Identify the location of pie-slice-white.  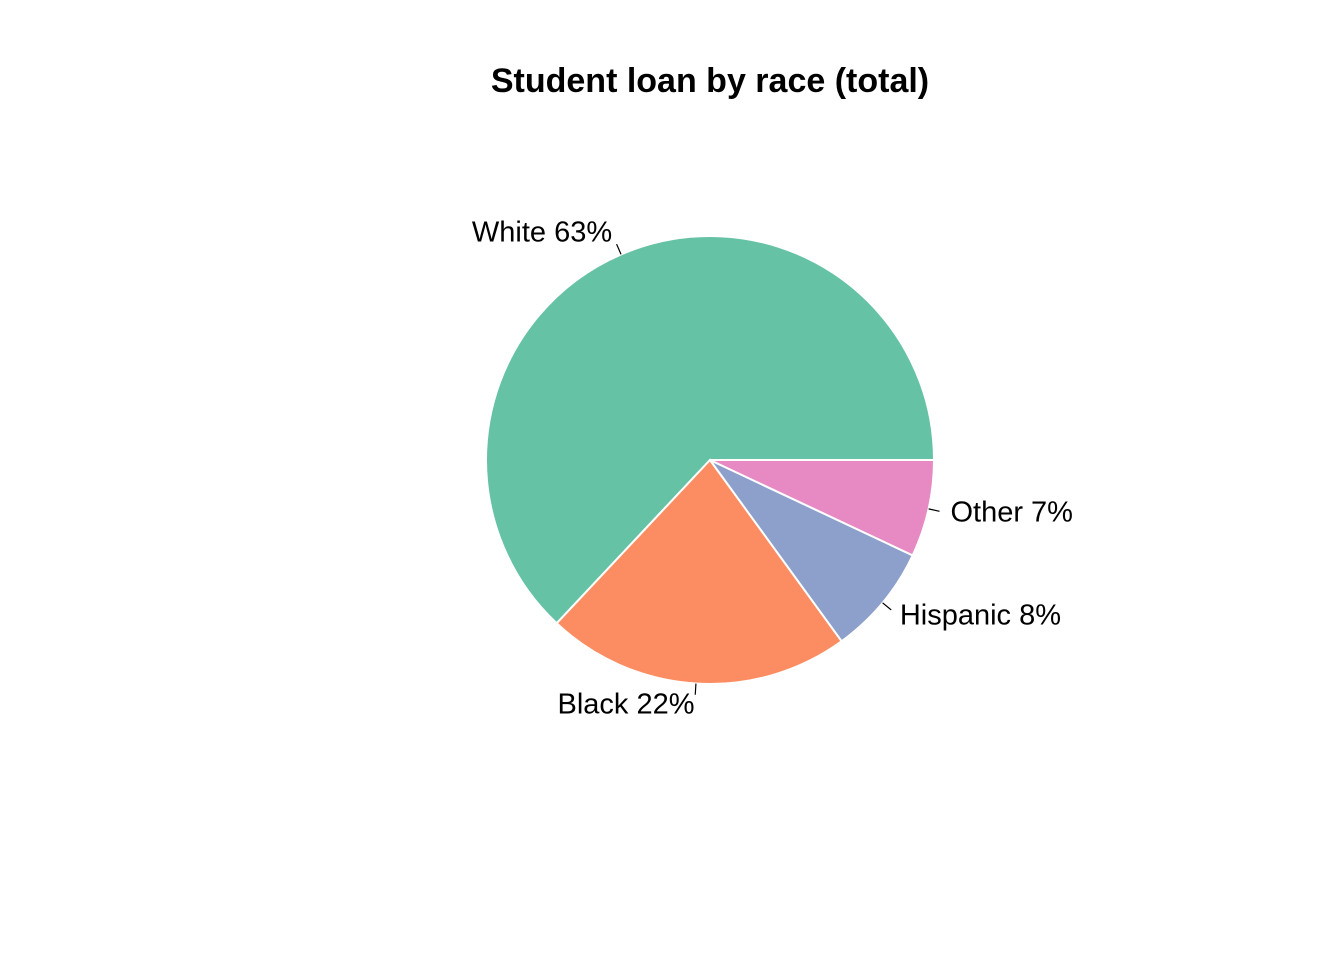
(710, 430).